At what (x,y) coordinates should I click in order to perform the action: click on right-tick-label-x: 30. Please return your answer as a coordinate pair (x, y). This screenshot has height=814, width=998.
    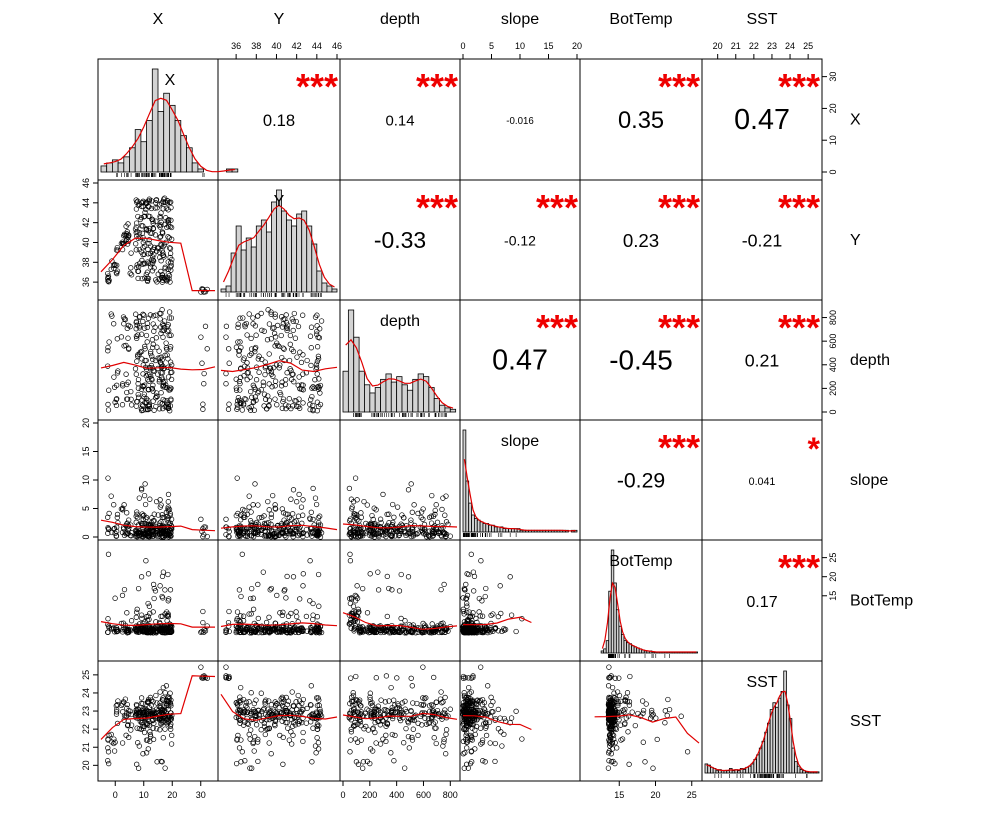
    Looking at the image, I should click on (833, 77).